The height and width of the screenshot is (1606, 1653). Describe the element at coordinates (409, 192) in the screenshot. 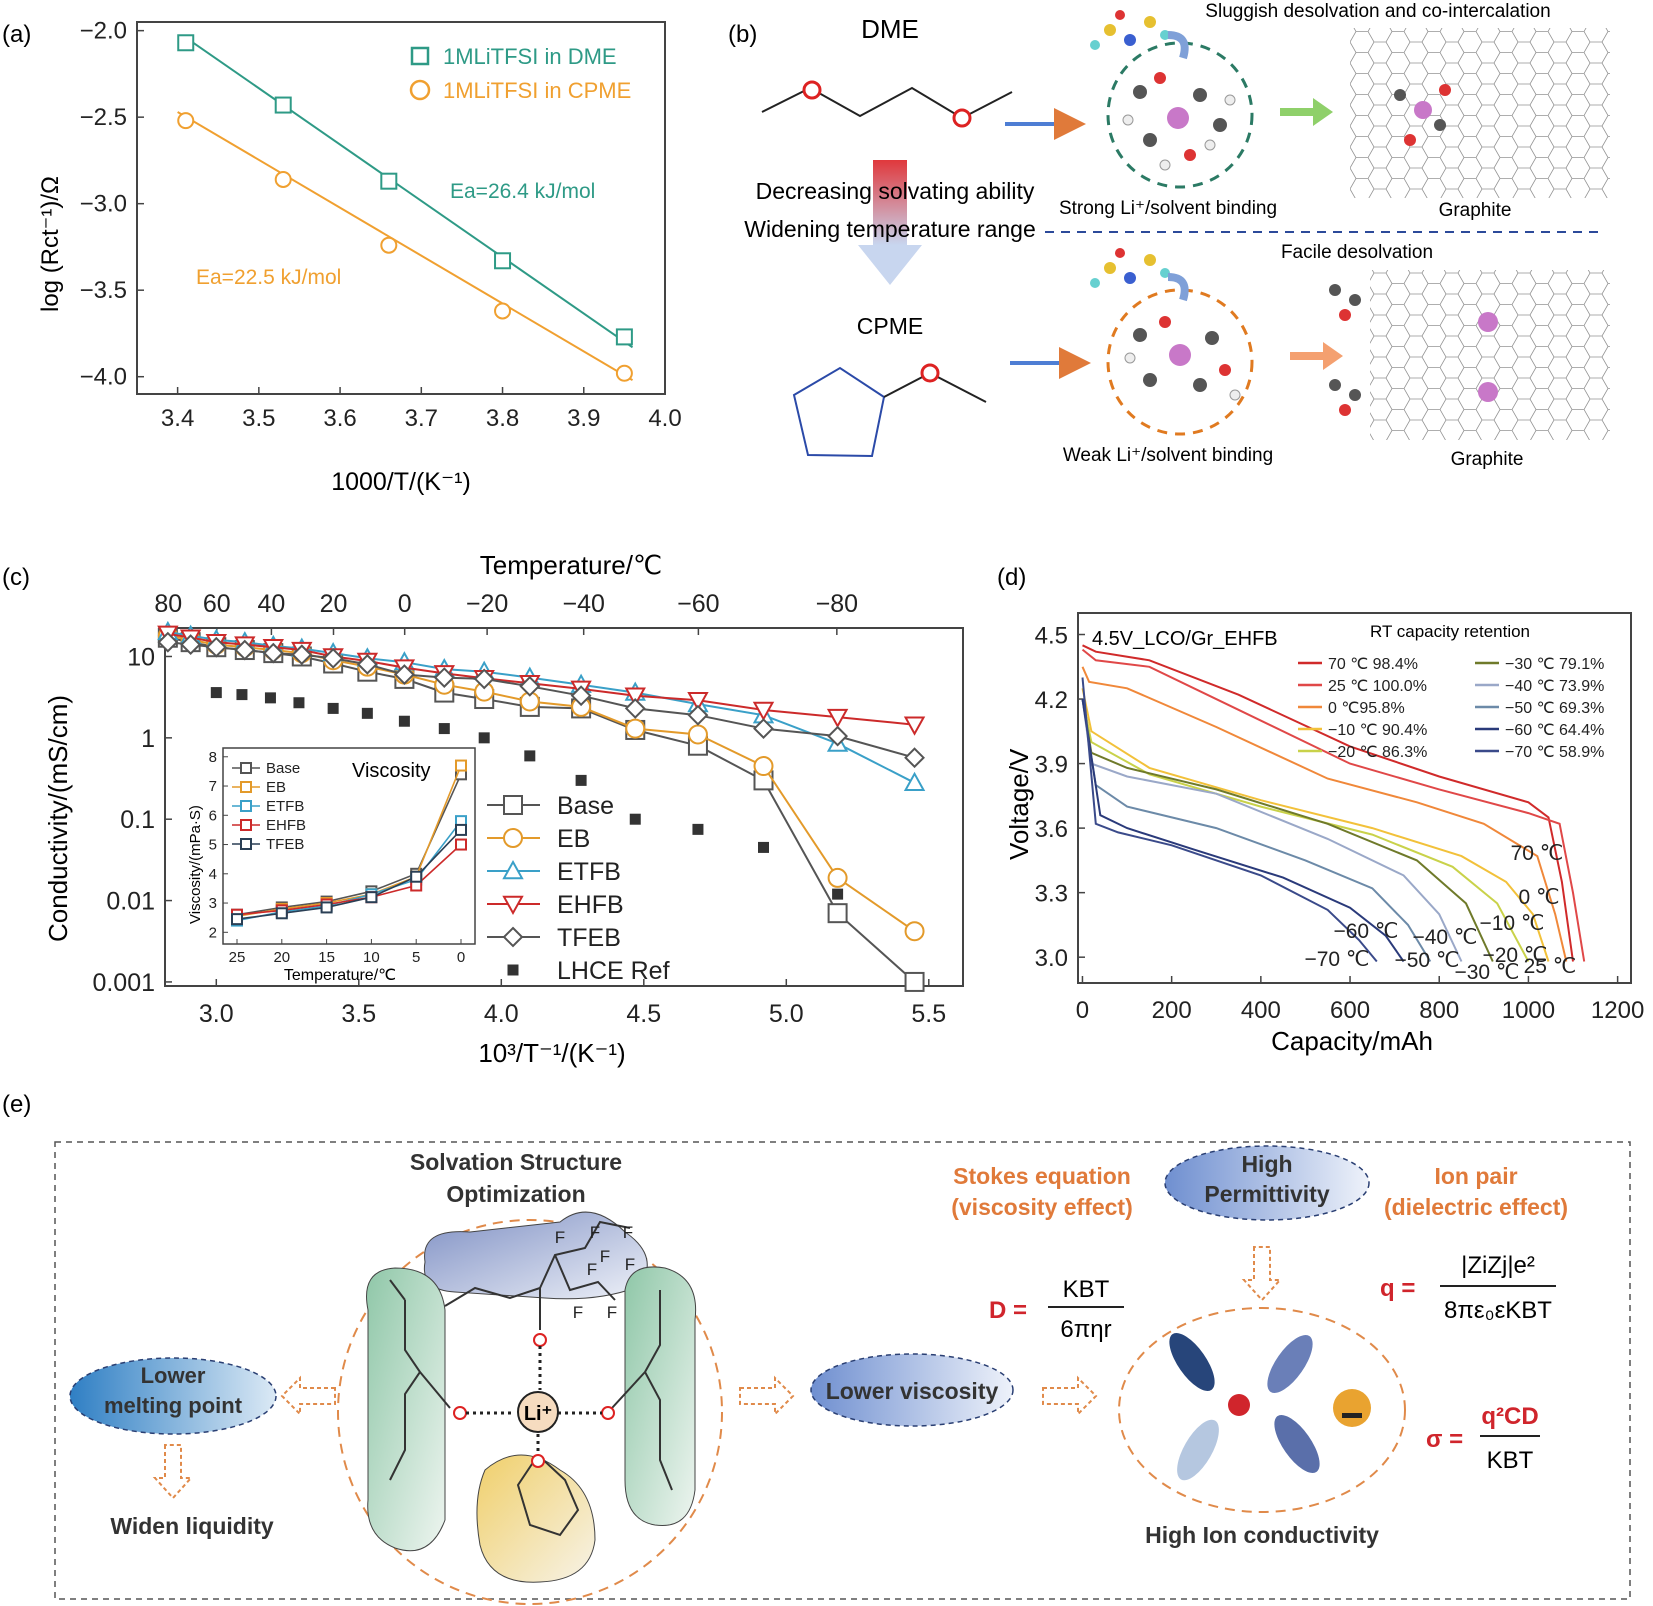

I see `a-fit-line` at that location.